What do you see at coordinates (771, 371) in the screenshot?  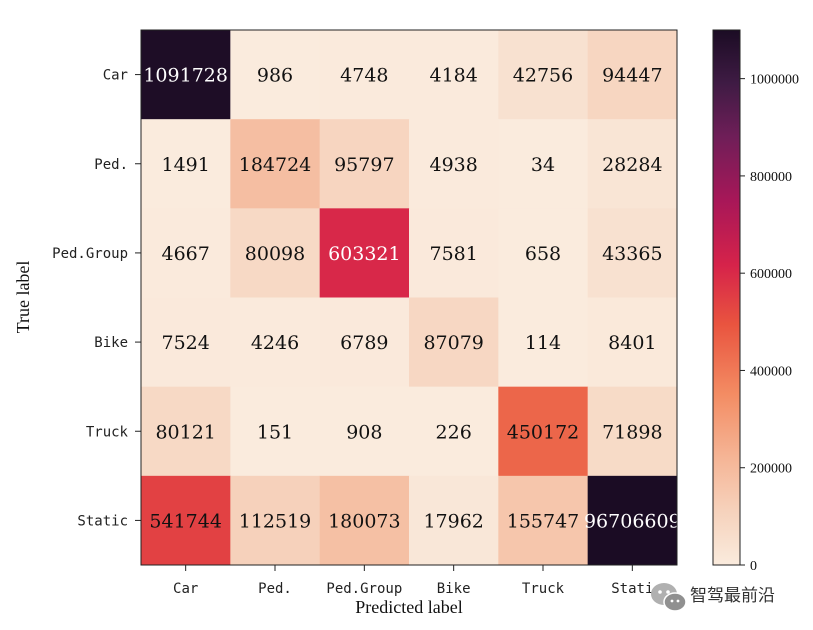 I see `colorbar-tick-label: 400000` at bounding box center [771, 371].